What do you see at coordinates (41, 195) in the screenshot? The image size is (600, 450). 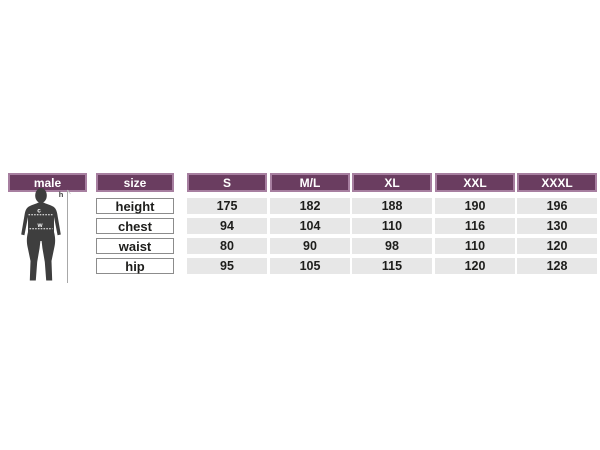 I see `figure-head` at bounding box center [41, 195].